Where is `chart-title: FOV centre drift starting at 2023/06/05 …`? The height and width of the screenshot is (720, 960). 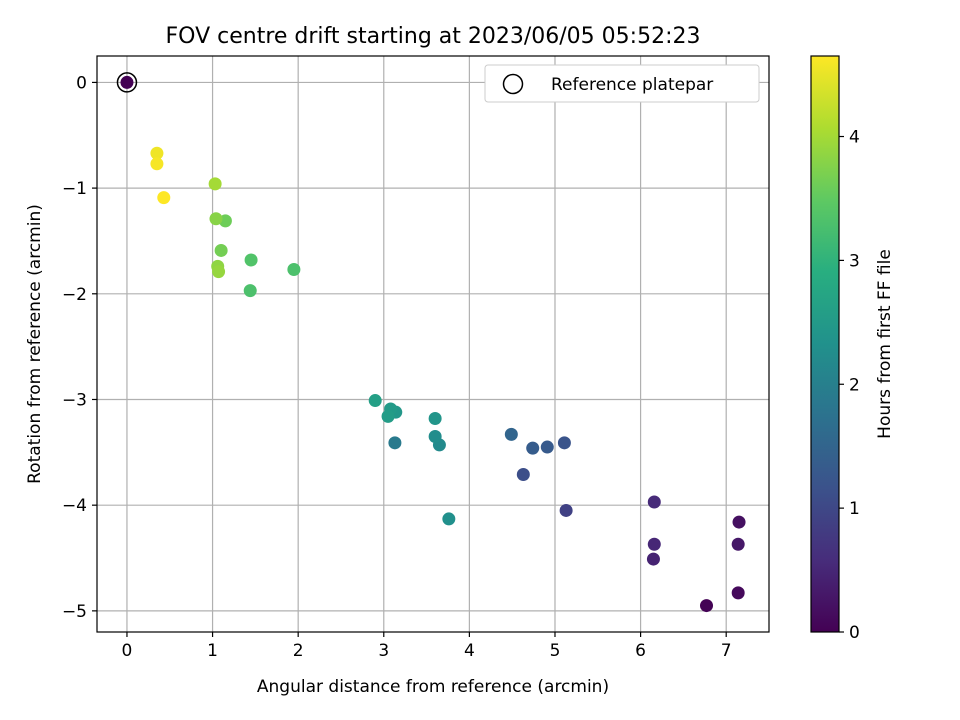
chart-title: FOV centre drift starting at 2023/06/05 … is located at coordinates (433, 36).